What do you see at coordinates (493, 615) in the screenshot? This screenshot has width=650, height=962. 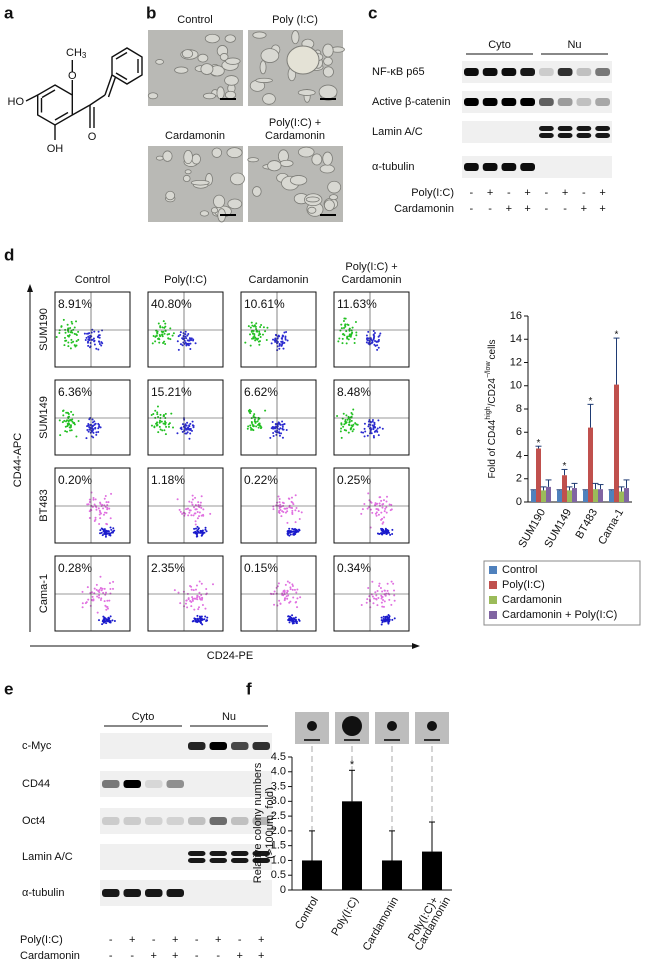 I see `legend-swatch` at bounding box center [493, 615].